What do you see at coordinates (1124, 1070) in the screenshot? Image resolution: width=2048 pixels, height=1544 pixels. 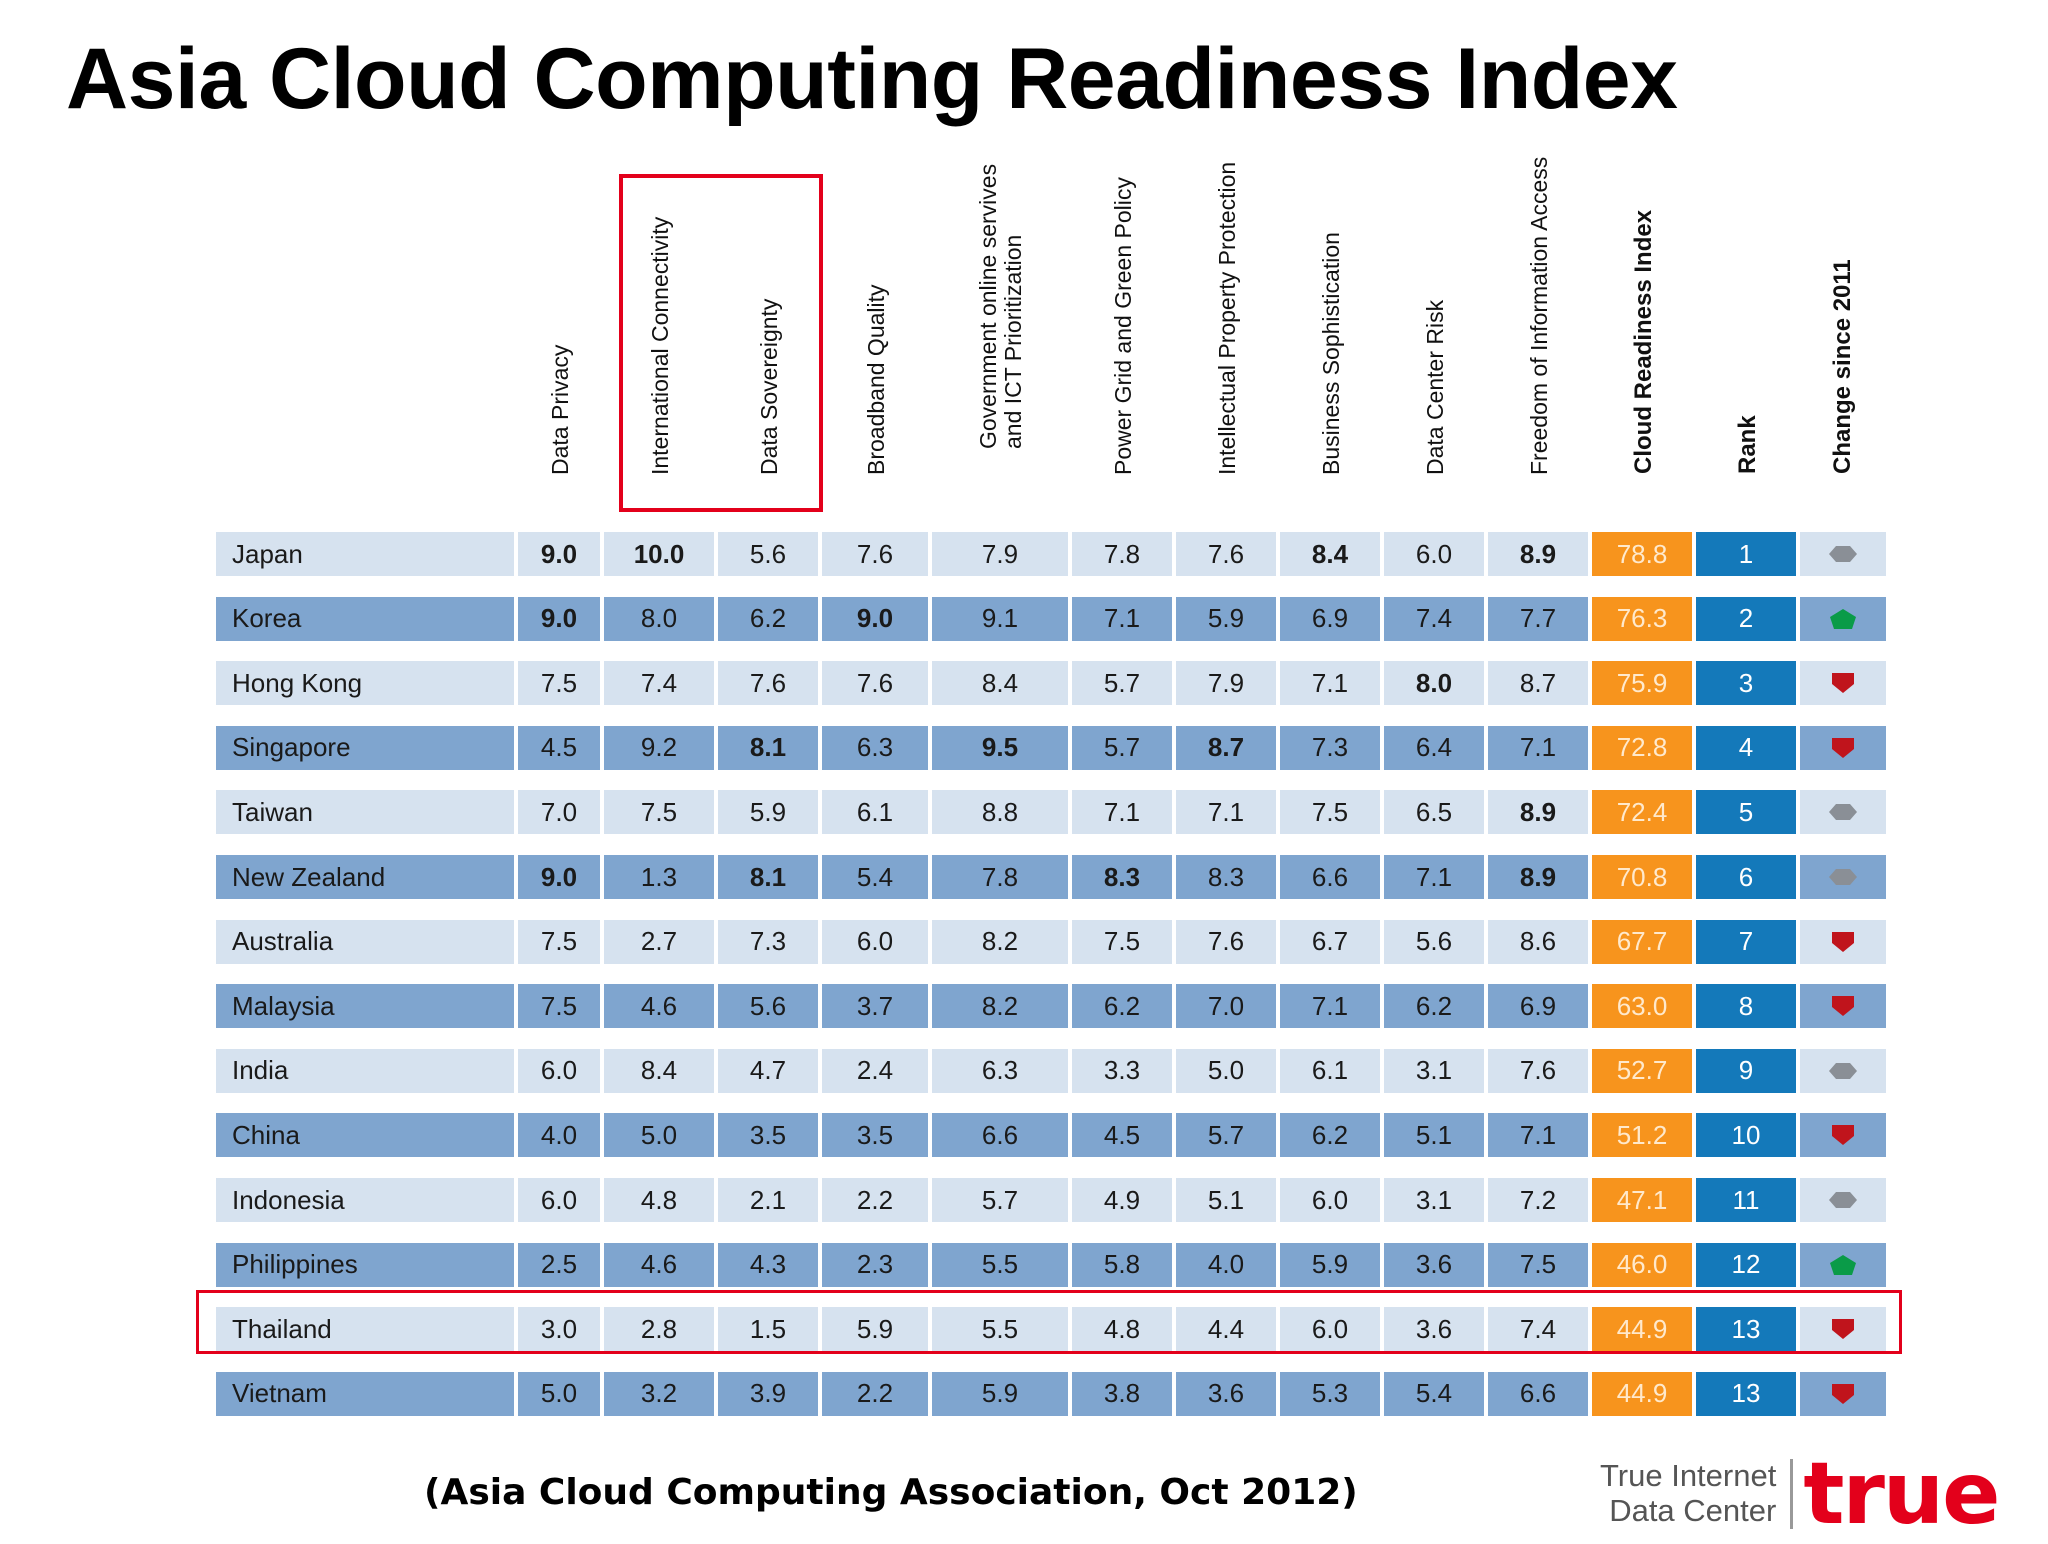 I see `score-cell: 3.3` at bounding box center [1124, 1070].